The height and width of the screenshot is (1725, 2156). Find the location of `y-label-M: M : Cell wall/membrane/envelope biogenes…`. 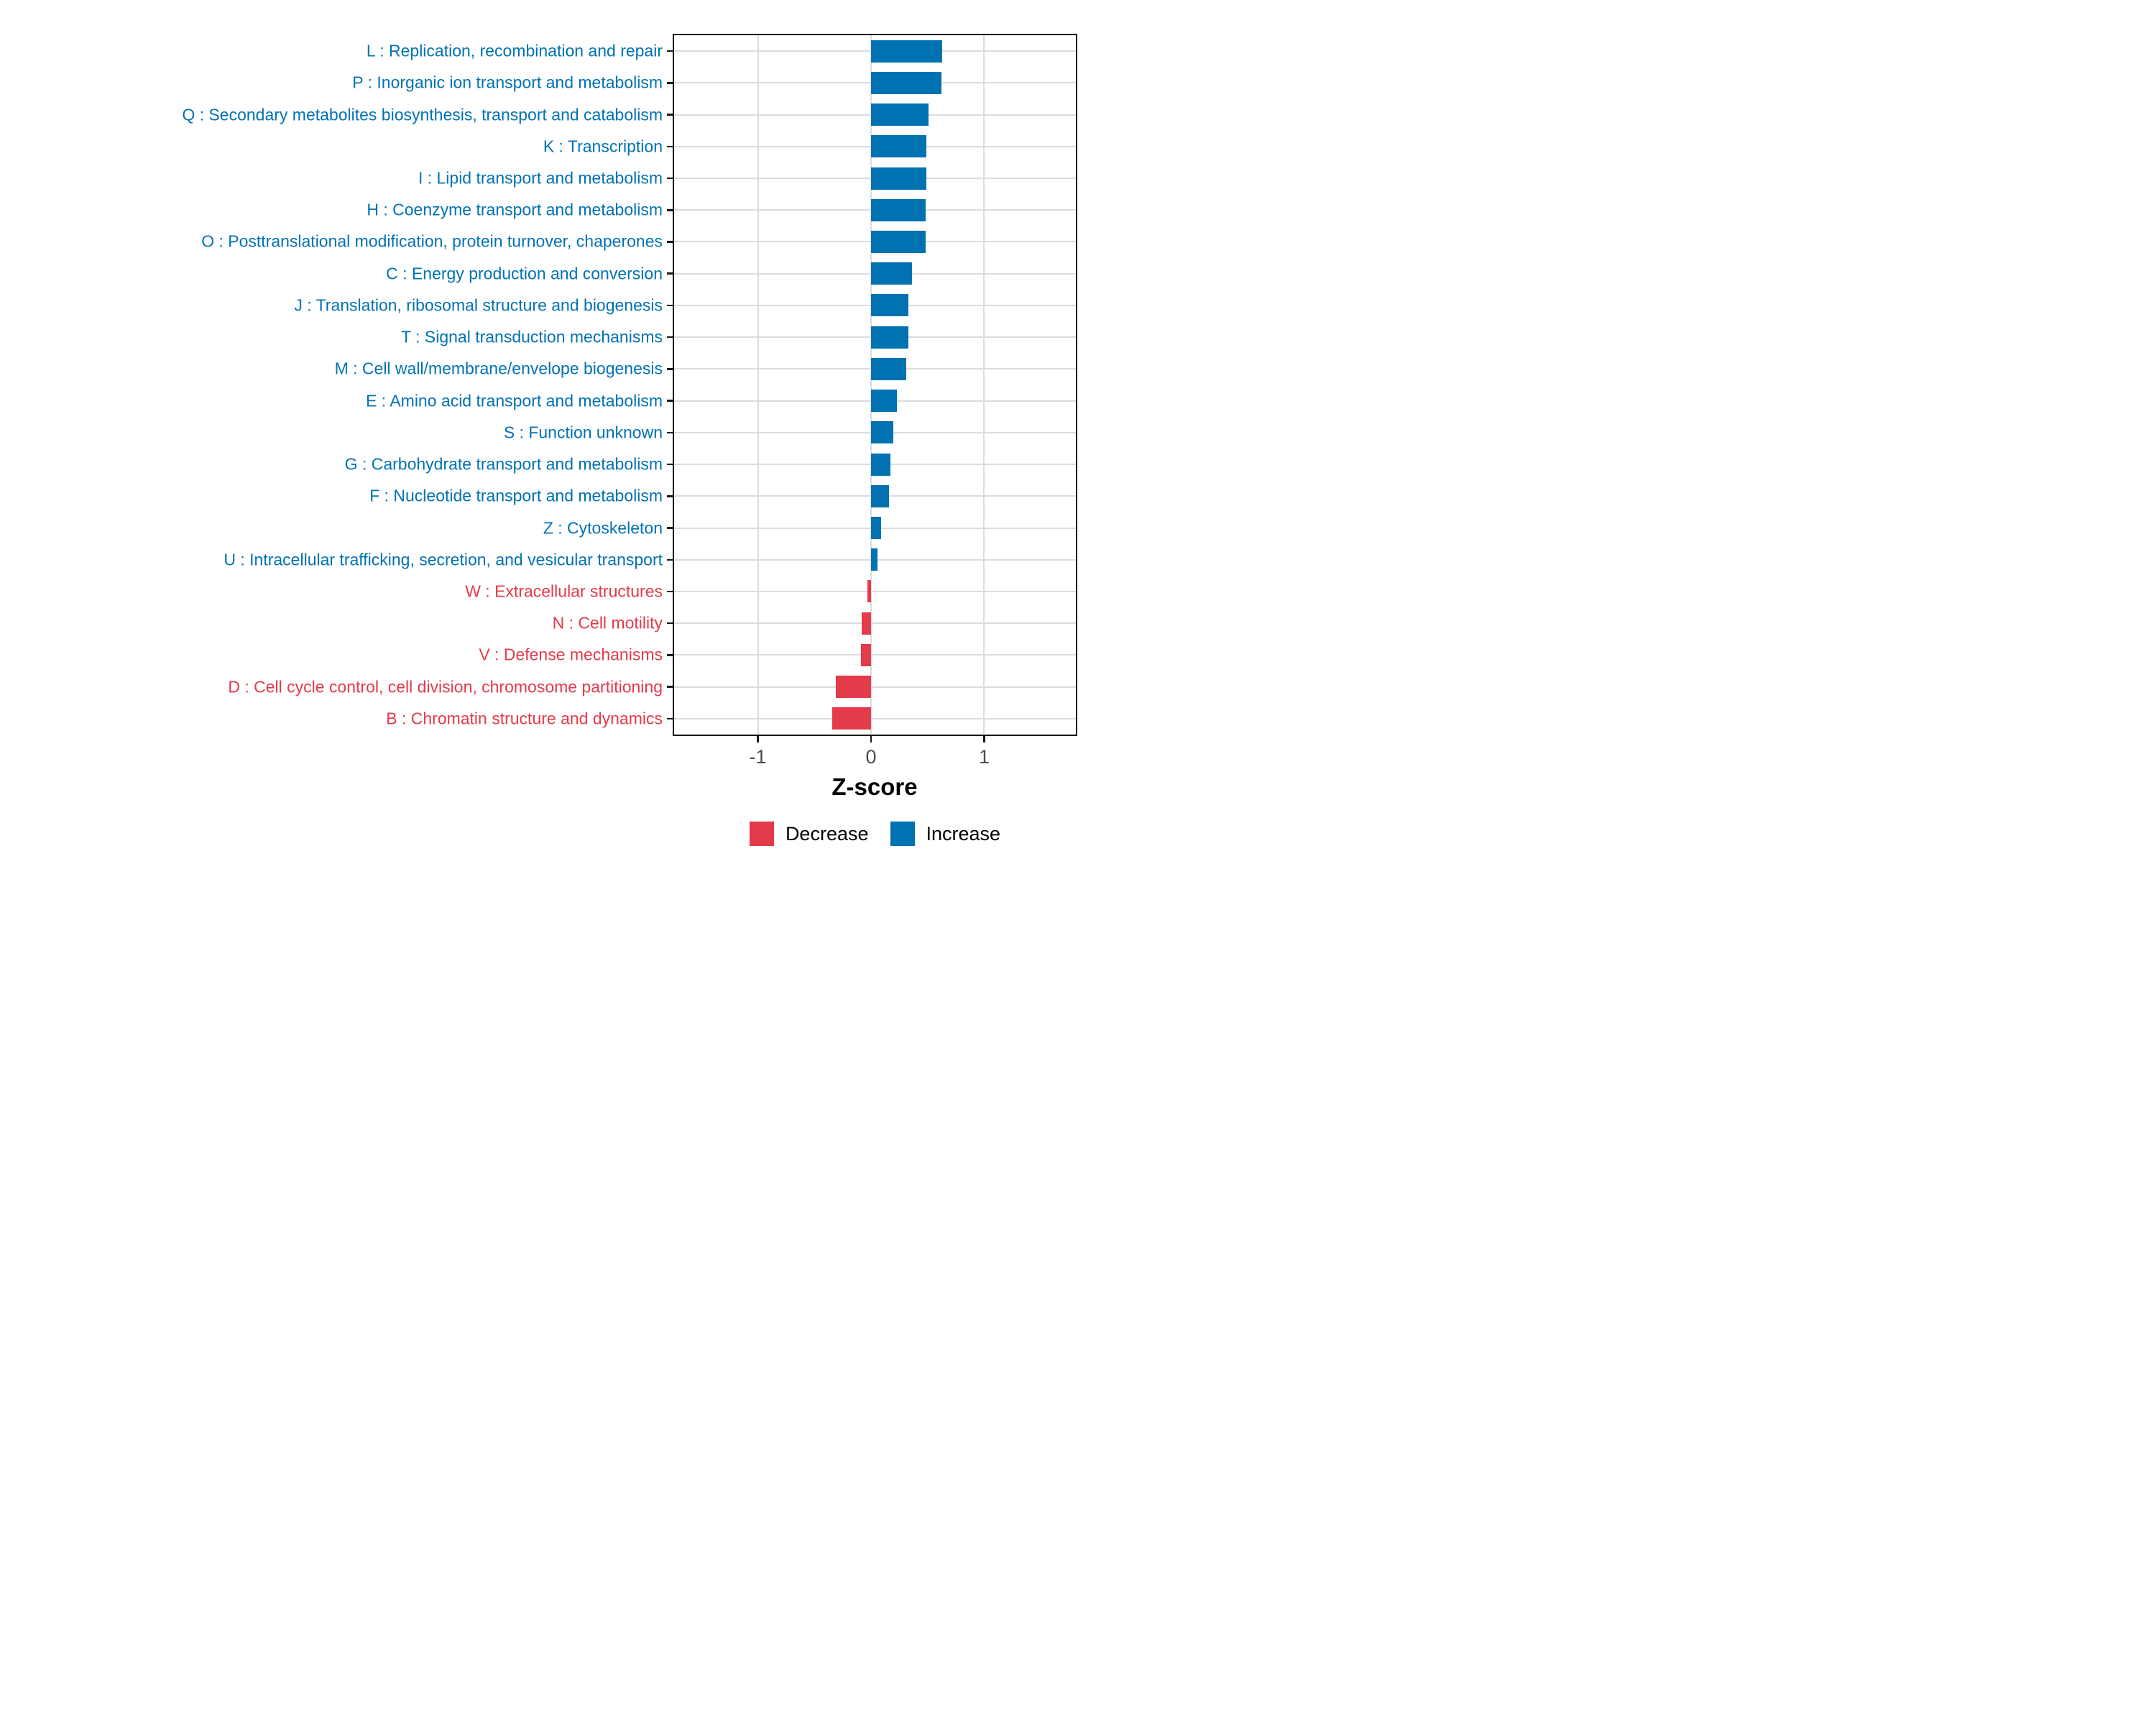

y-label-M: M : Cell wall/membrane/envelope biogenes… is located at coordinates (499, 368).